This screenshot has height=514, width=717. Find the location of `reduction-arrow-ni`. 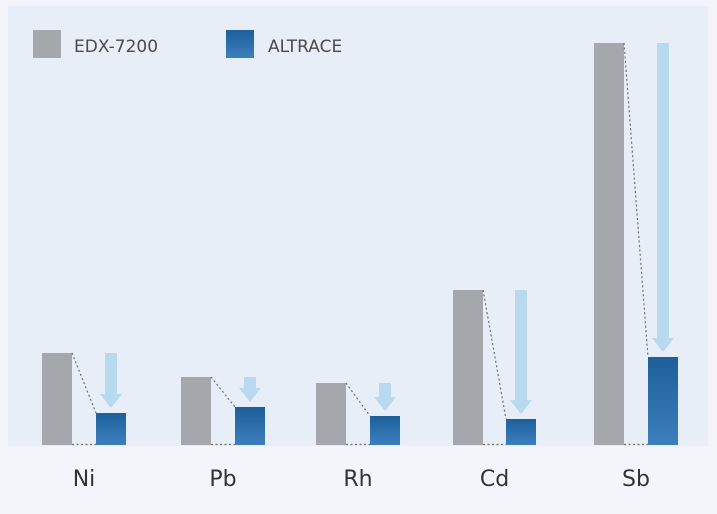

reduction-arrow-ni is located at coordinates (111, 380).